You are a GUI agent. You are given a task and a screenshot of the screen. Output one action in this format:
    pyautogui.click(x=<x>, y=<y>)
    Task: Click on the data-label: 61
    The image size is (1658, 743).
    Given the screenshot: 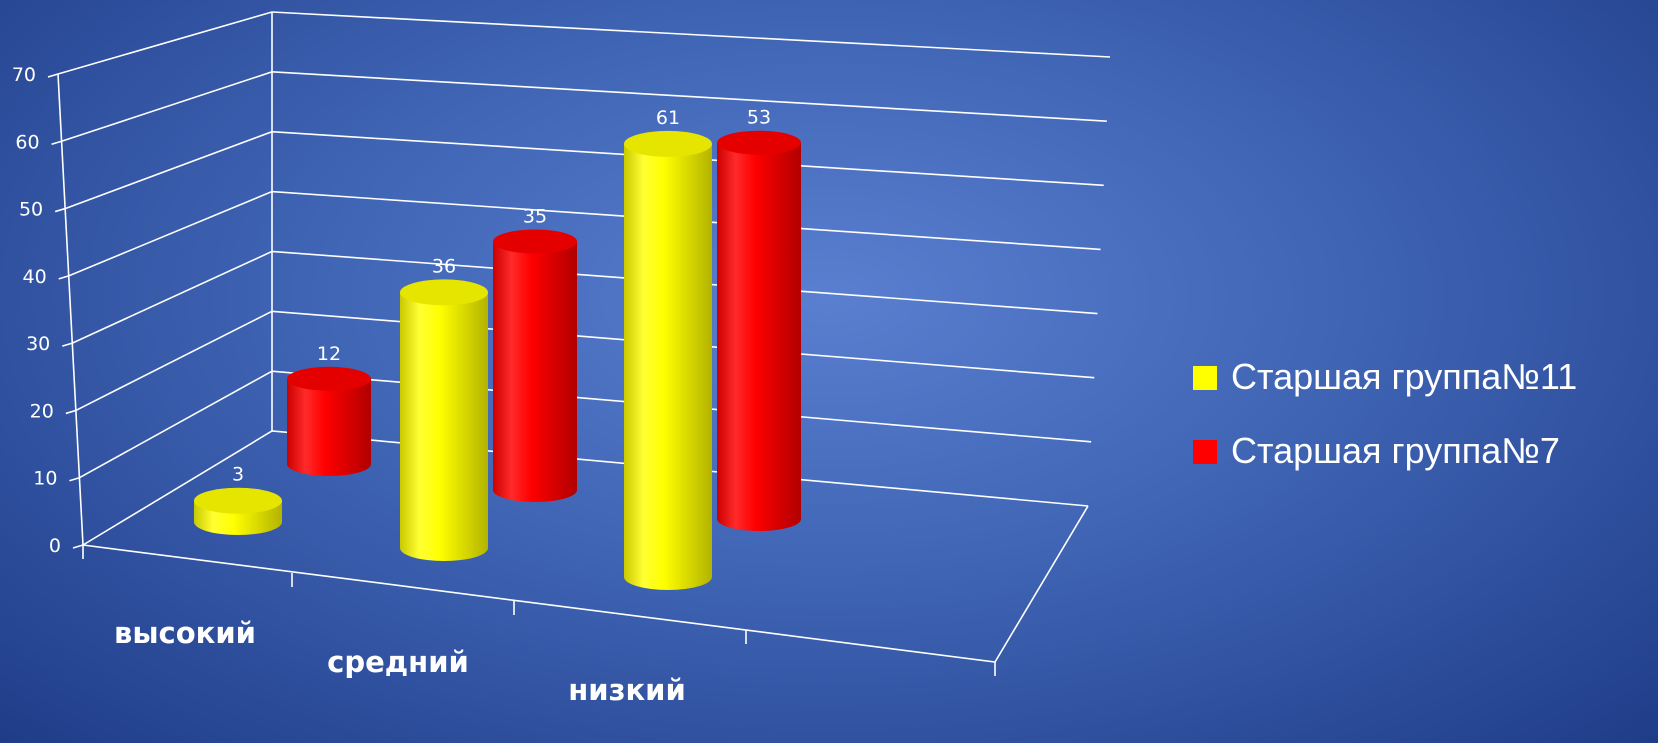 What is the action you would take?
    pyautogui.click(x=668, y=118)
    